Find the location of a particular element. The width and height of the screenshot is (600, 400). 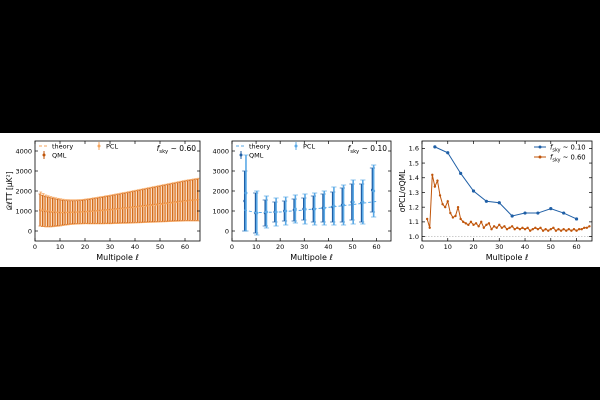

y-axis-label: σPCL/σQML is located at coordinates (402, 190).